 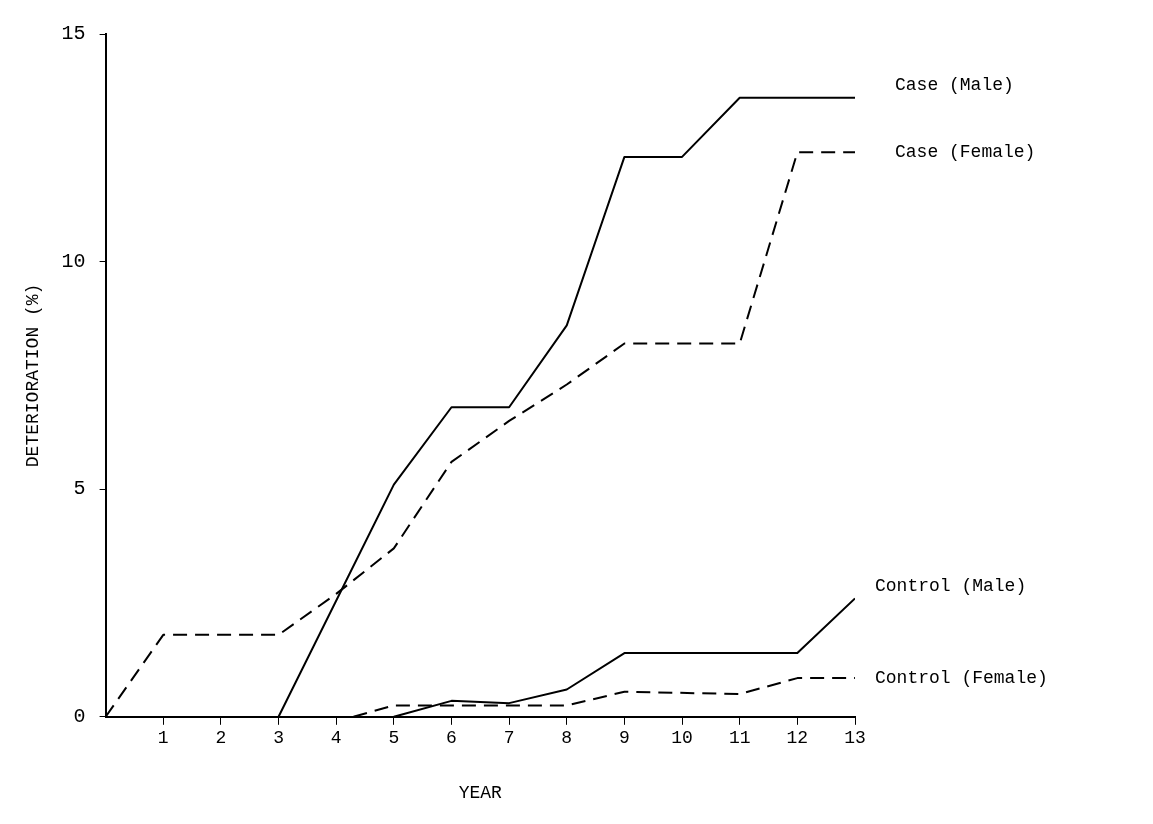 What do you see at coordinates (954, 85) in the screenshot?
I see `text: Case (Male)` at bounding box center [954, 85].